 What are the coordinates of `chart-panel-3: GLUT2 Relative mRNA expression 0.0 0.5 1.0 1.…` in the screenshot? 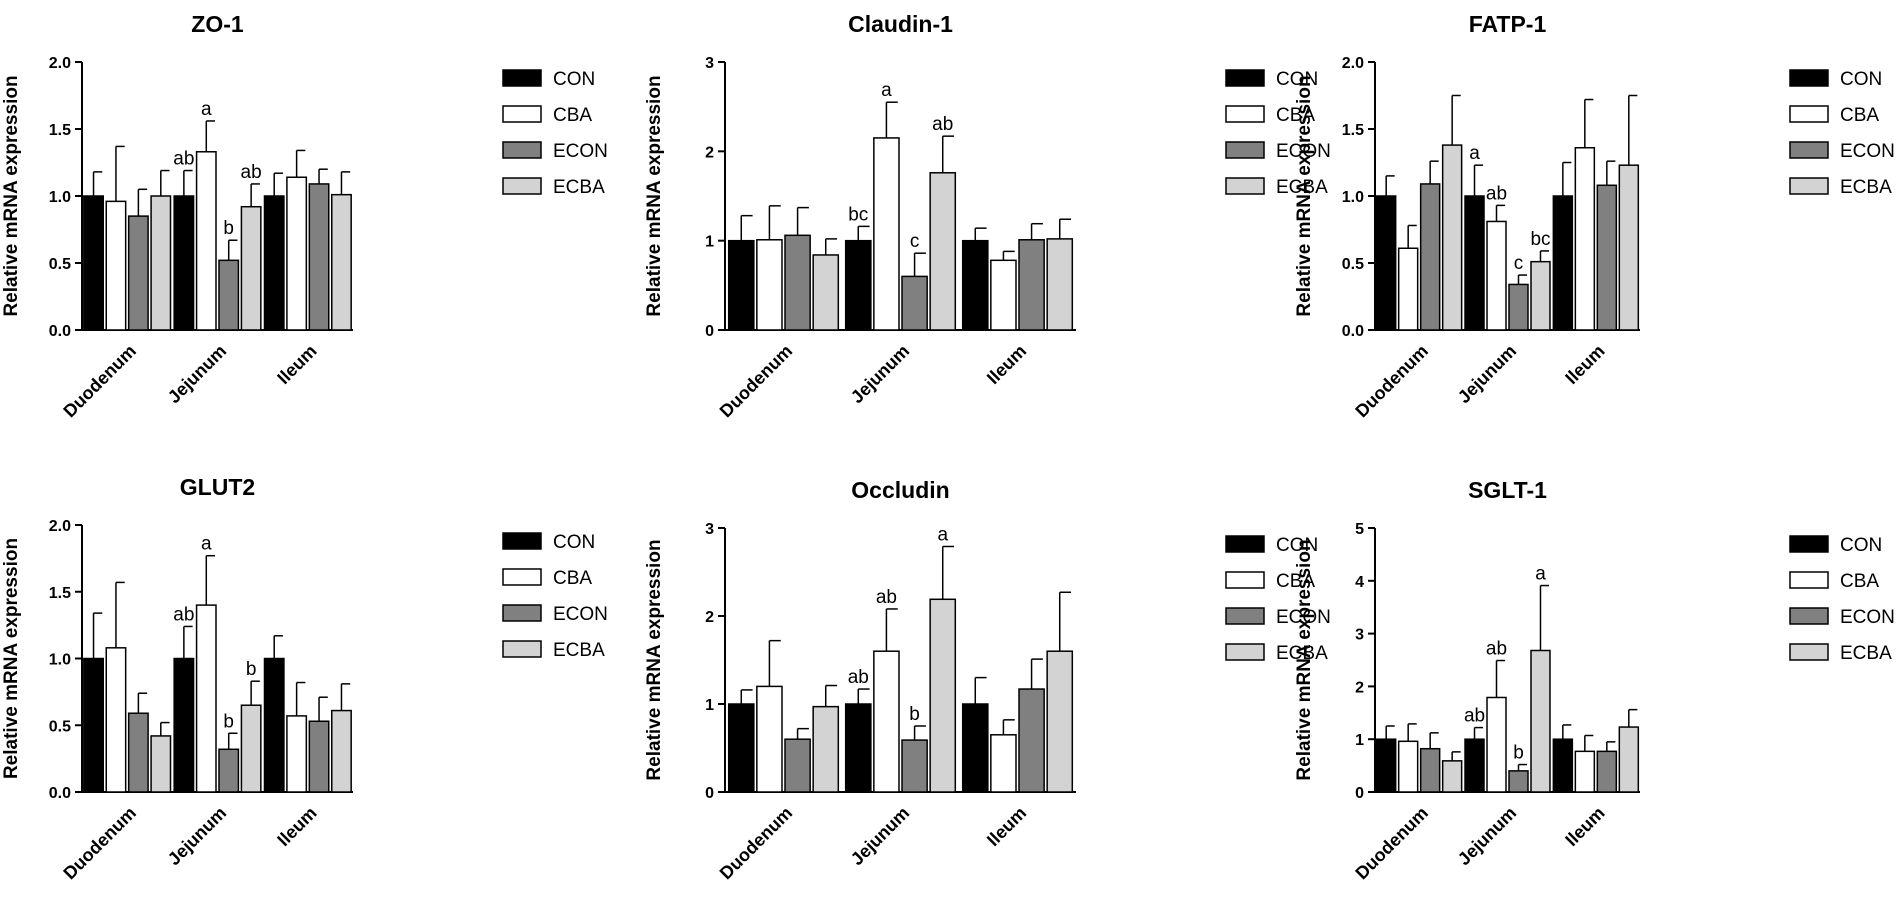 It's located at (304, 678).